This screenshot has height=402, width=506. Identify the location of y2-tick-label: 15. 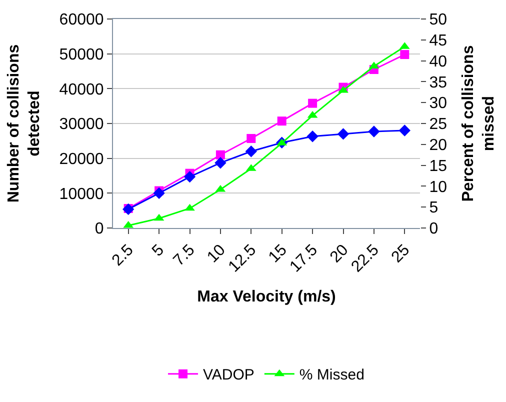
(438, 166).